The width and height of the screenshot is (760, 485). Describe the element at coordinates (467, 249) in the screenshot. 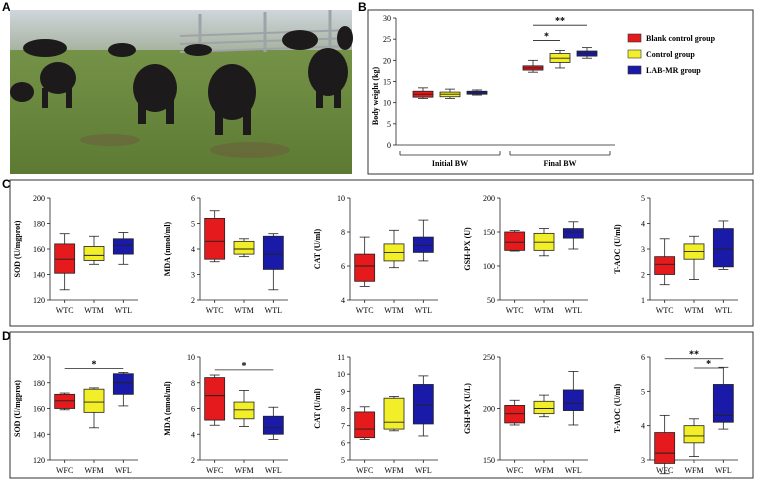

I see `chart-ylabel: GSH-PX (U)` at that location.